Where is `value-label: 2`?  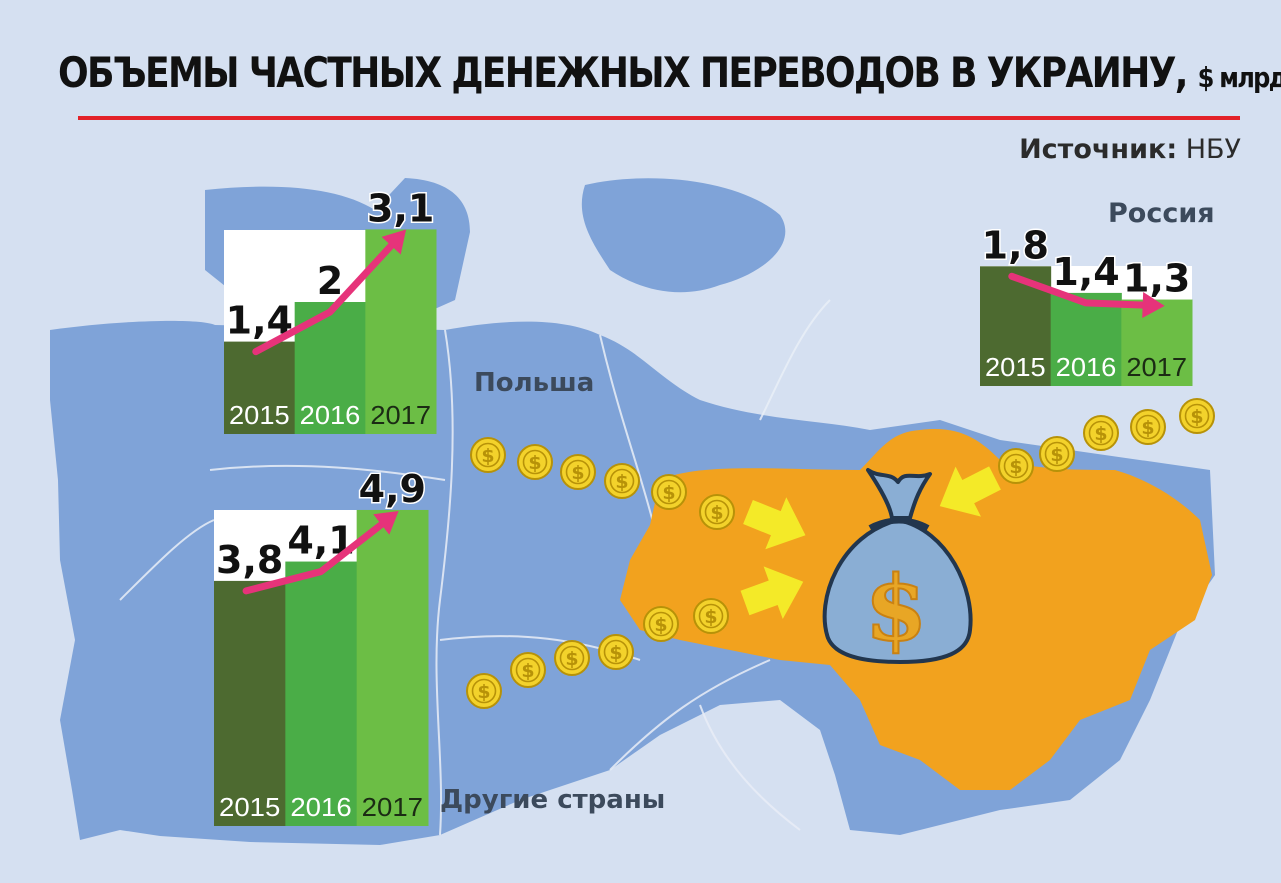 value-label: 2 is located at coordinates (330, 281).